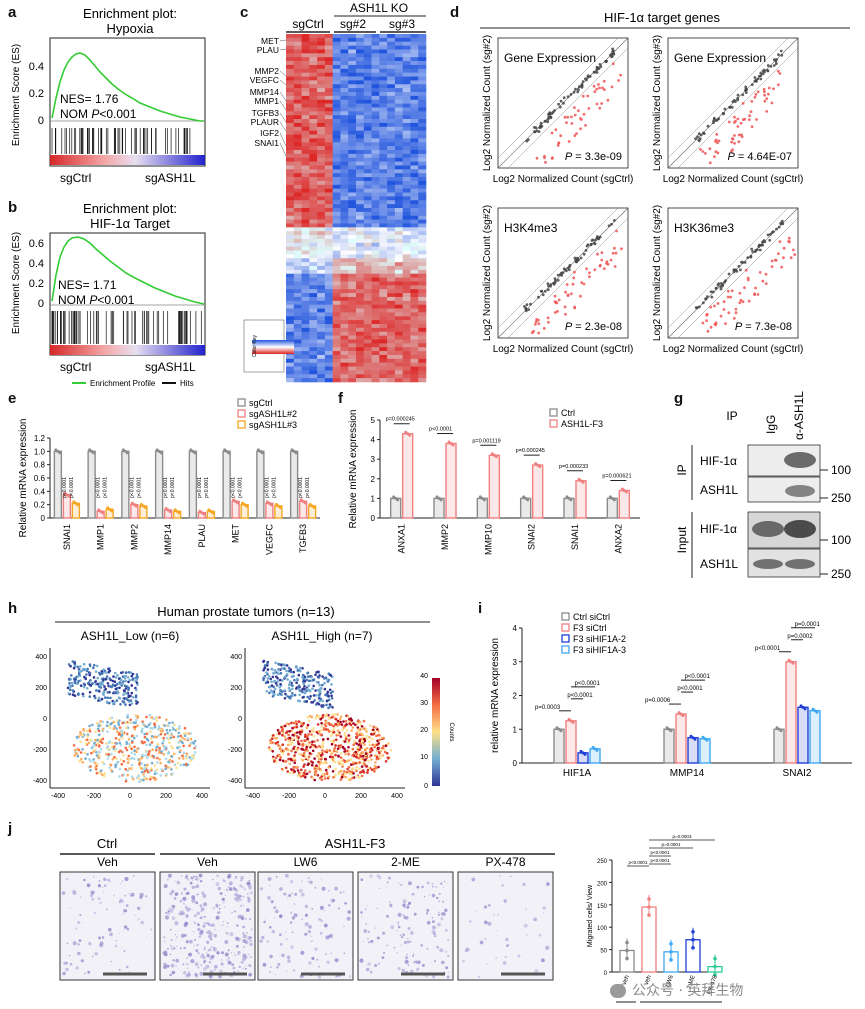 This screenshot has height=1009, width=865. I want to click on bar-dot, so click(496, 456).